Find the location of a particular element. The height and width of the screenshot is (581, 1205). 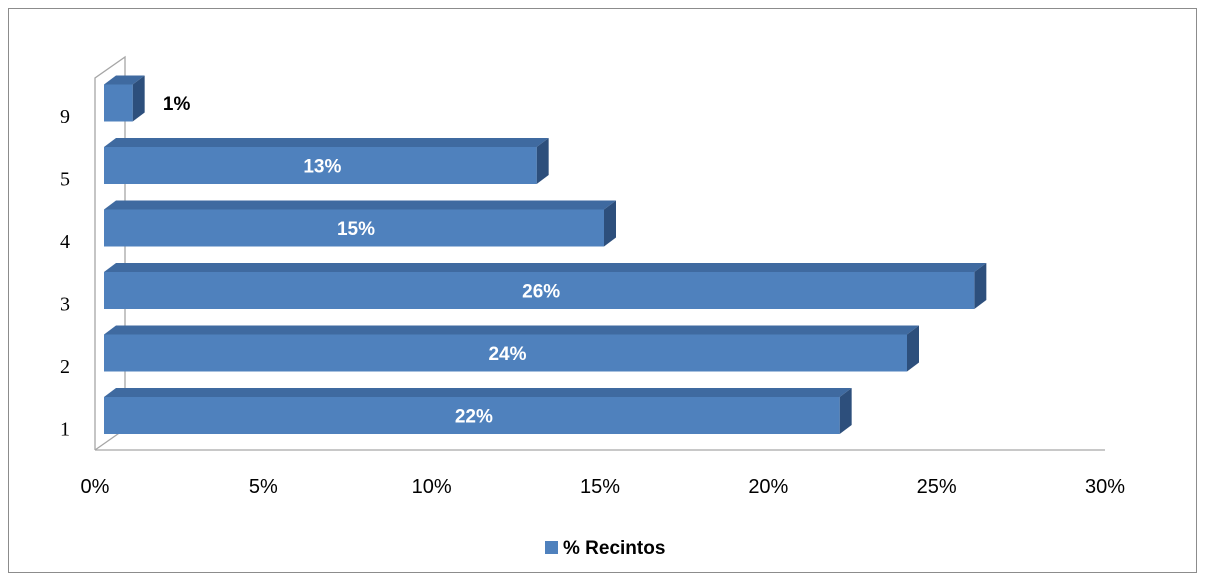

category-label: 5 is located at coordinates (65, 180).